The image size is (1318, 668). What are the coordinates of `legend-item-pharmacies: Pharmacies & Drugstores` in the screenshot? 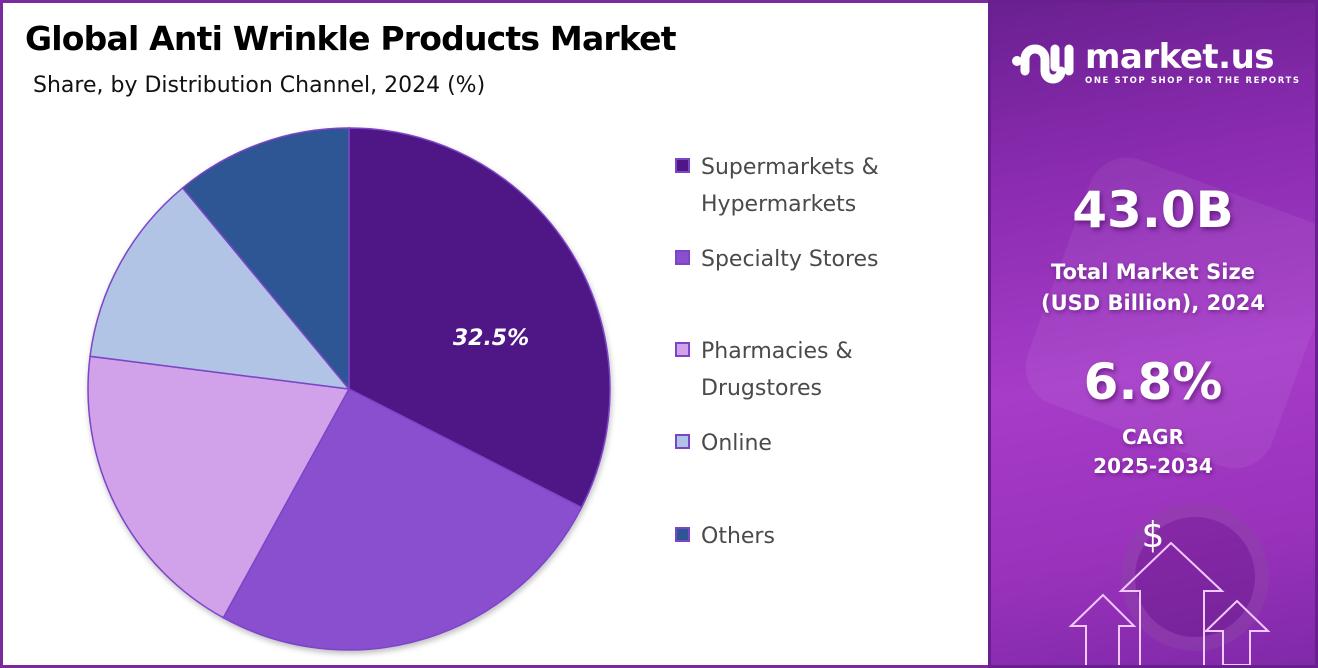 It's located at (764, 370).